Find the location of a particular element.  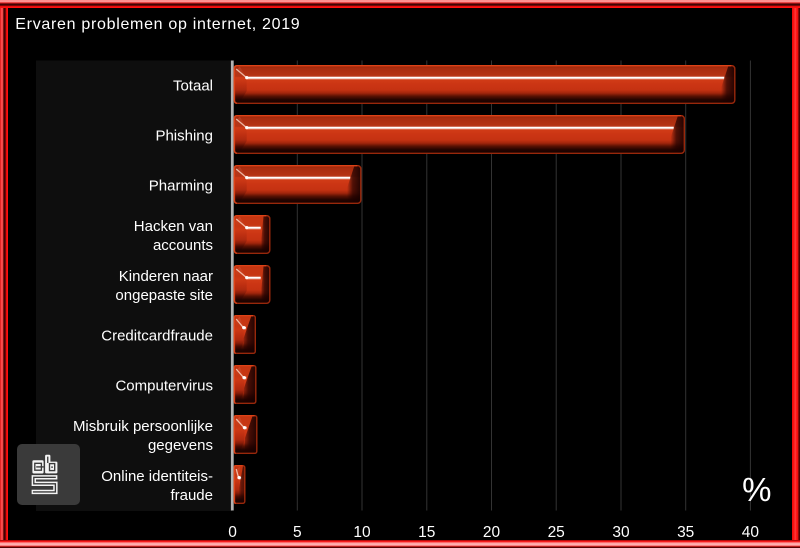

svg-text: 5 is located at coordinates (297, 532).